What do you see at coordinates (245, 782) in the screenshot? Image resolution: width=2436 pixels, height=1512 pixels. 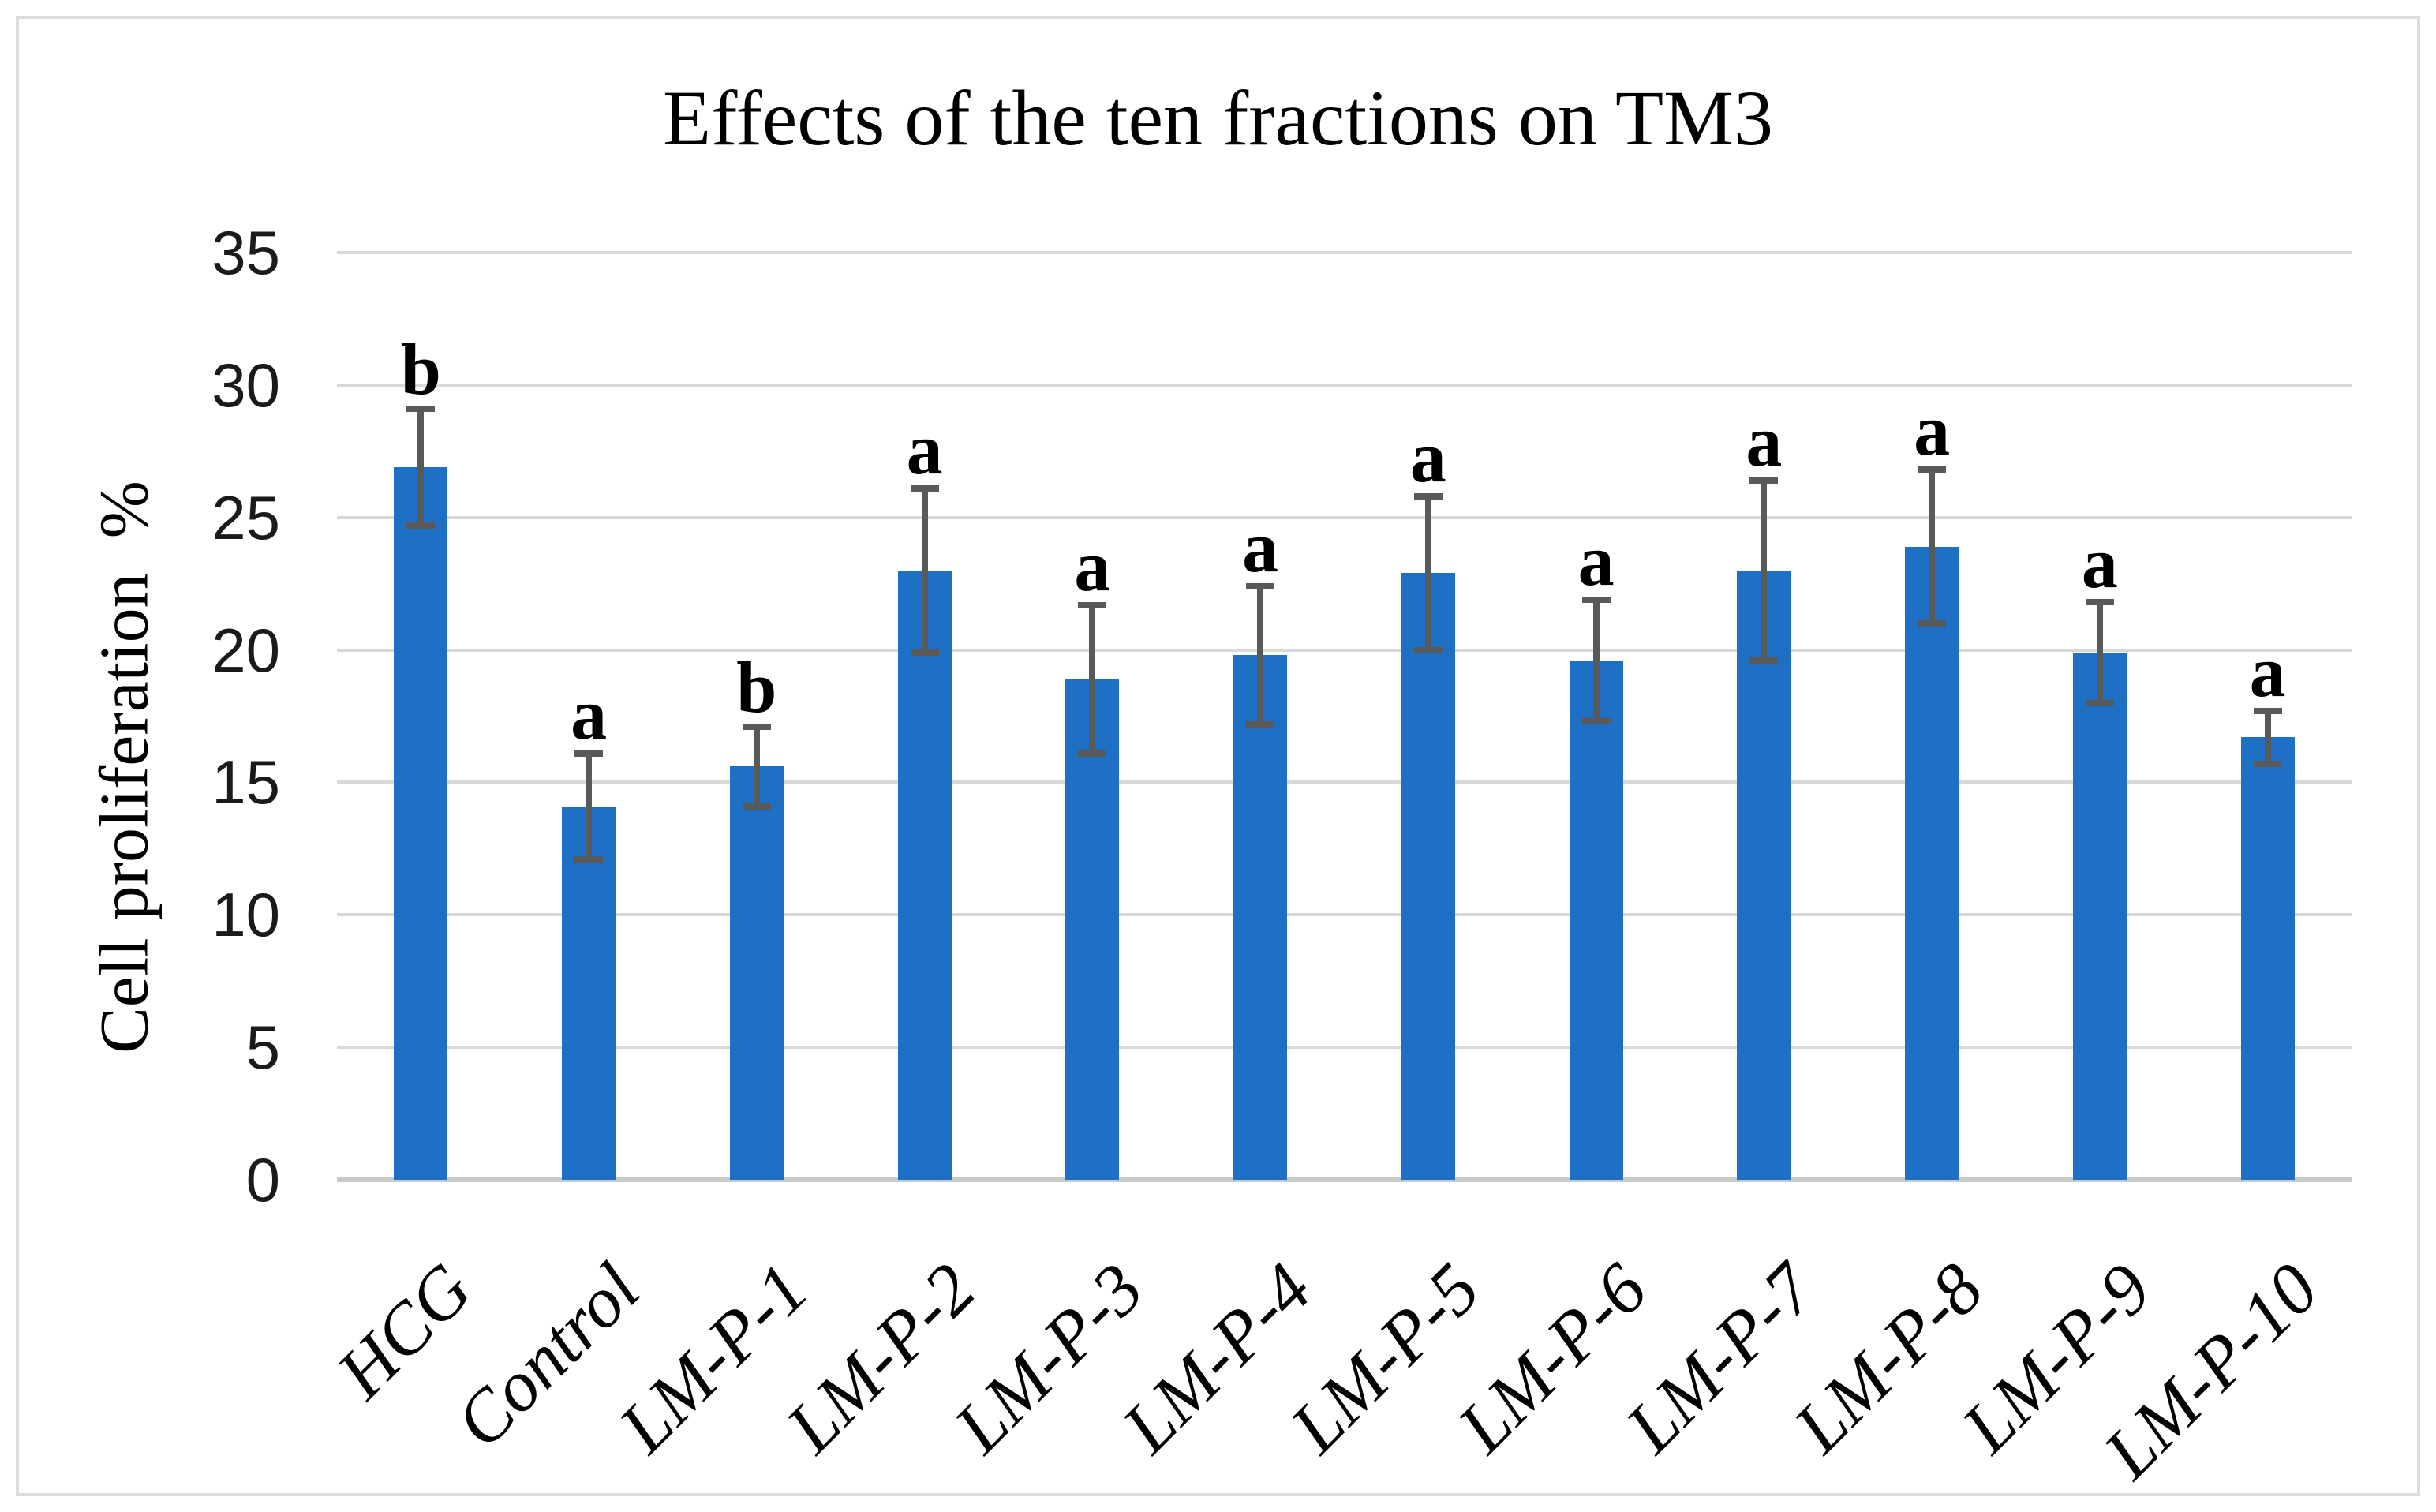 I see `y-tick-label: 15` at bounding box center [245, 782].